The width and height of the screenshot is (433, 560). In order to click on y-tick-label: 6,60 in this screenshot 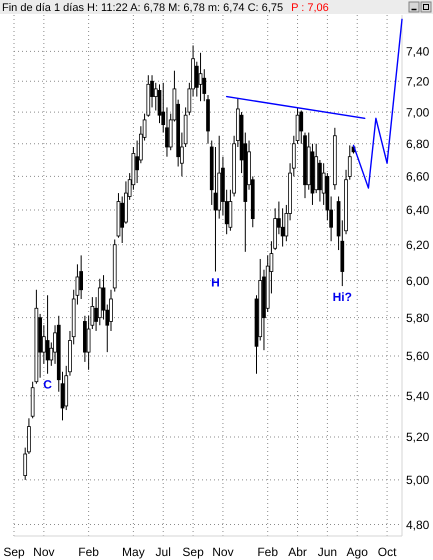, I will do `click(418, 177)`.